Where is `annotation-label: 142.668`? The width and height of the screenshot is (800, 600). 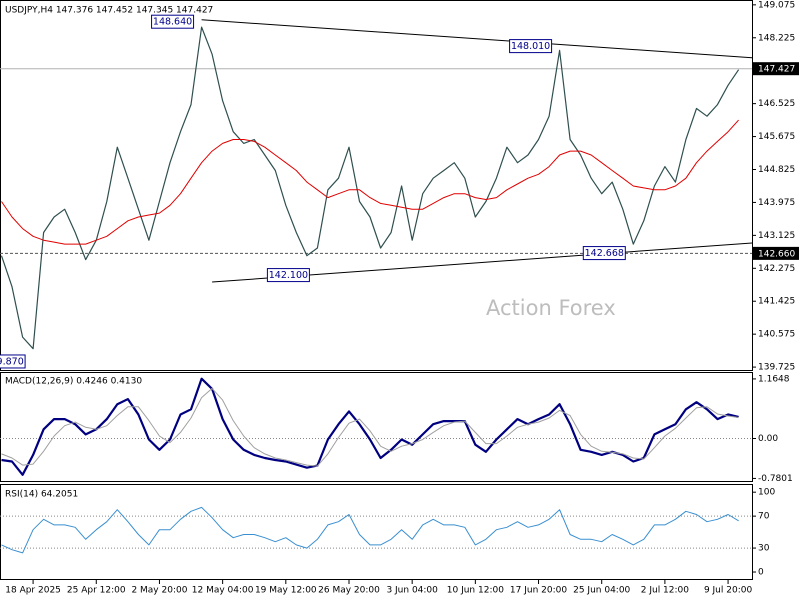
annotation-label: 142.668 is located at coordinates (604, 253).